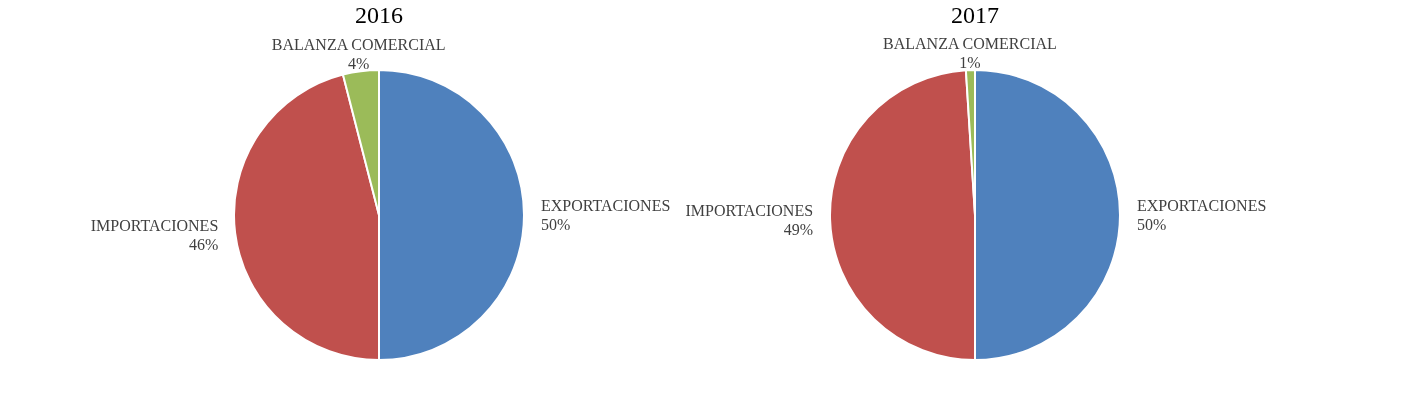  Describe the element at coordinates (798, 230) in the screenshot. I see `data-label: 49%` at that location.